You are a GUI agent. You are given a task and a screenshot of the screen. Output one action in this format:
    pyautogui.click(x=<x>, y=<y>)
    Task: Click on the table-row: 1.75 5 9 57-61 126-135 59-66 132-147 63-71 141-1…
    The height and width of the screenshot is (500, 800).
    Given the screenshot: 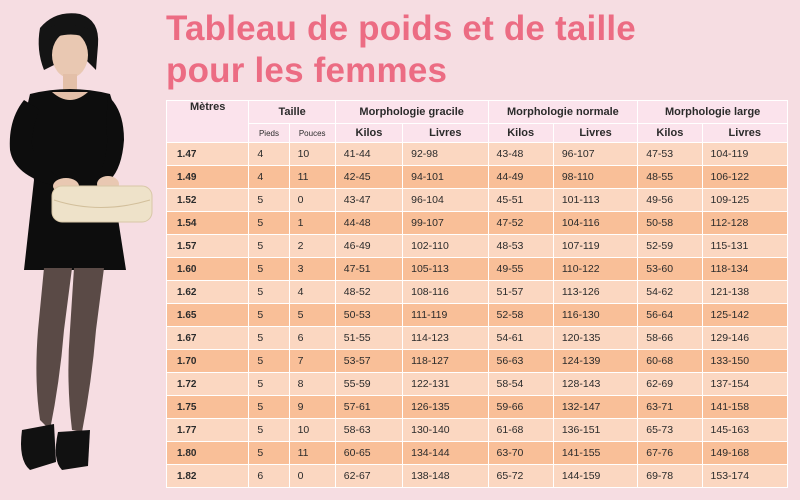 What is the action you would take?
    pyautogui.click(x=477, y=407)
    